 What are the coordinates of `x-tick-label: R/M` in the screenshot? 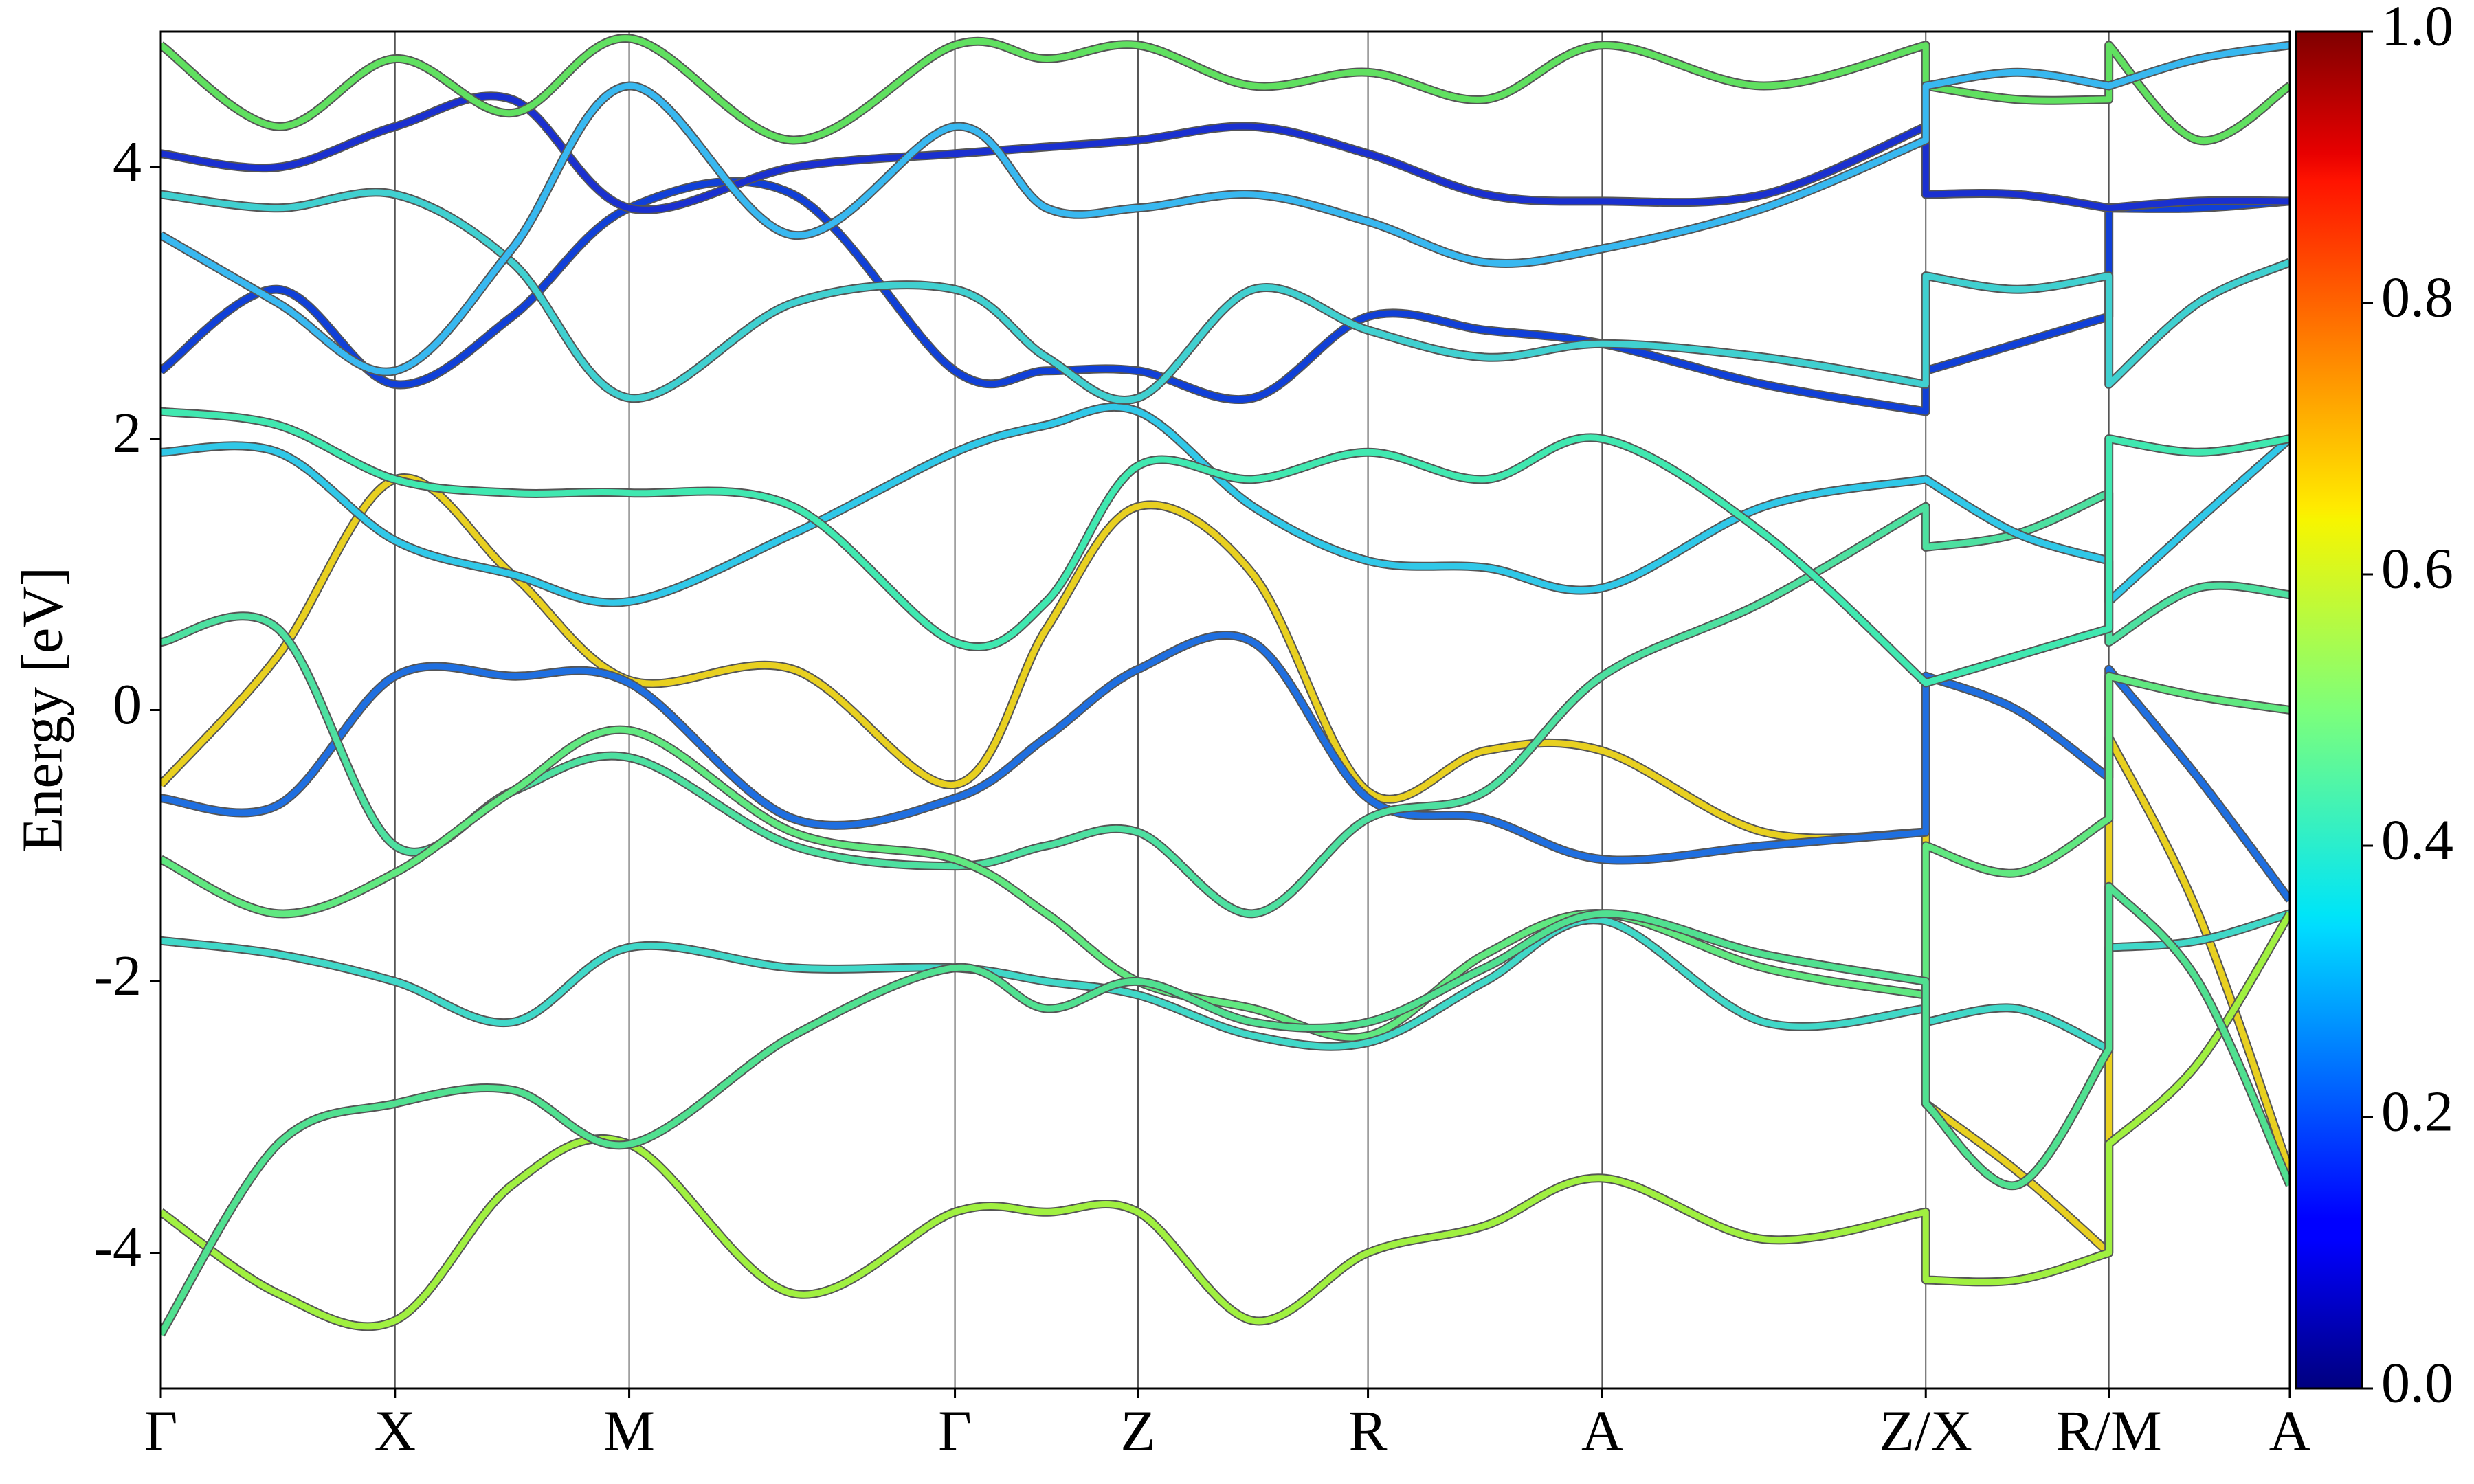 It's located at (2109, 1431).